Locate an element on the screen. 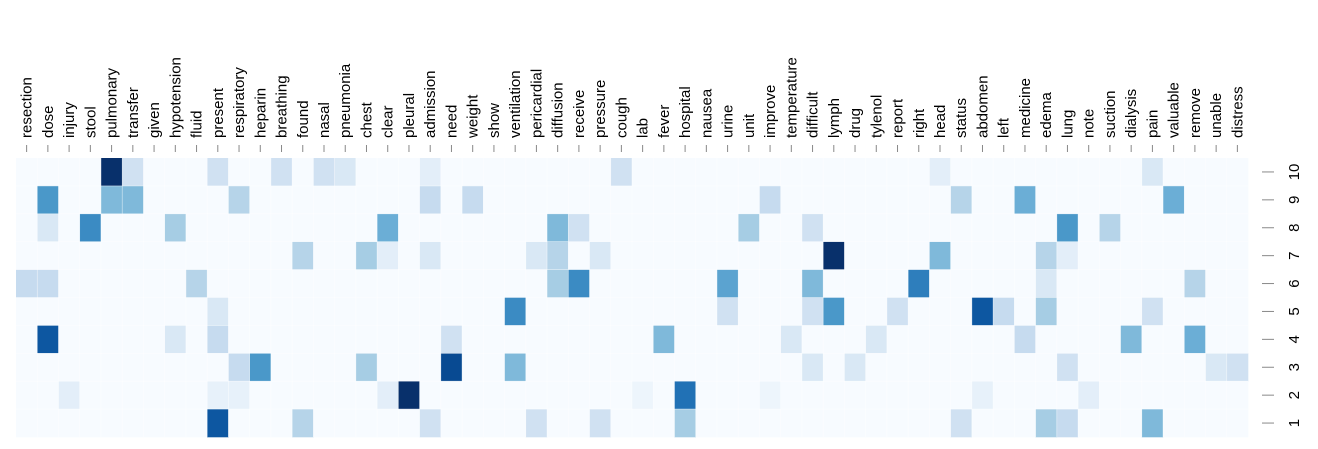  x-tick-label: head is located at coordinates (940, 121).